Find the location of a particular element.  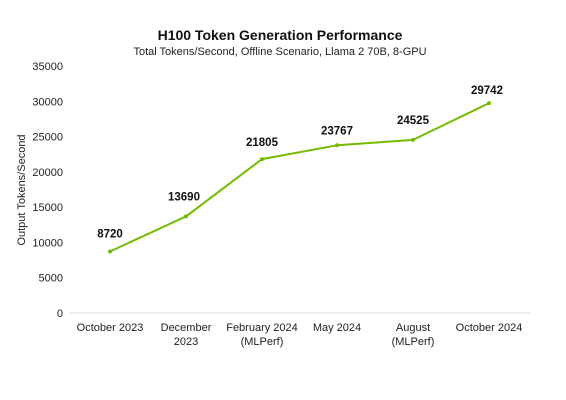

x-tick-label: October 2023 is located at coordinates (110, 328).